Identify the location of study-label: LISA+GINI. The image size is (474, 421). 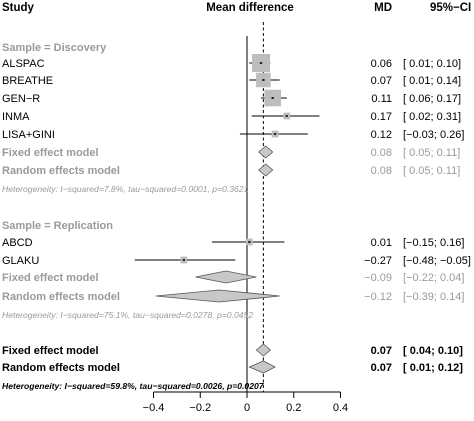
(28, 135).